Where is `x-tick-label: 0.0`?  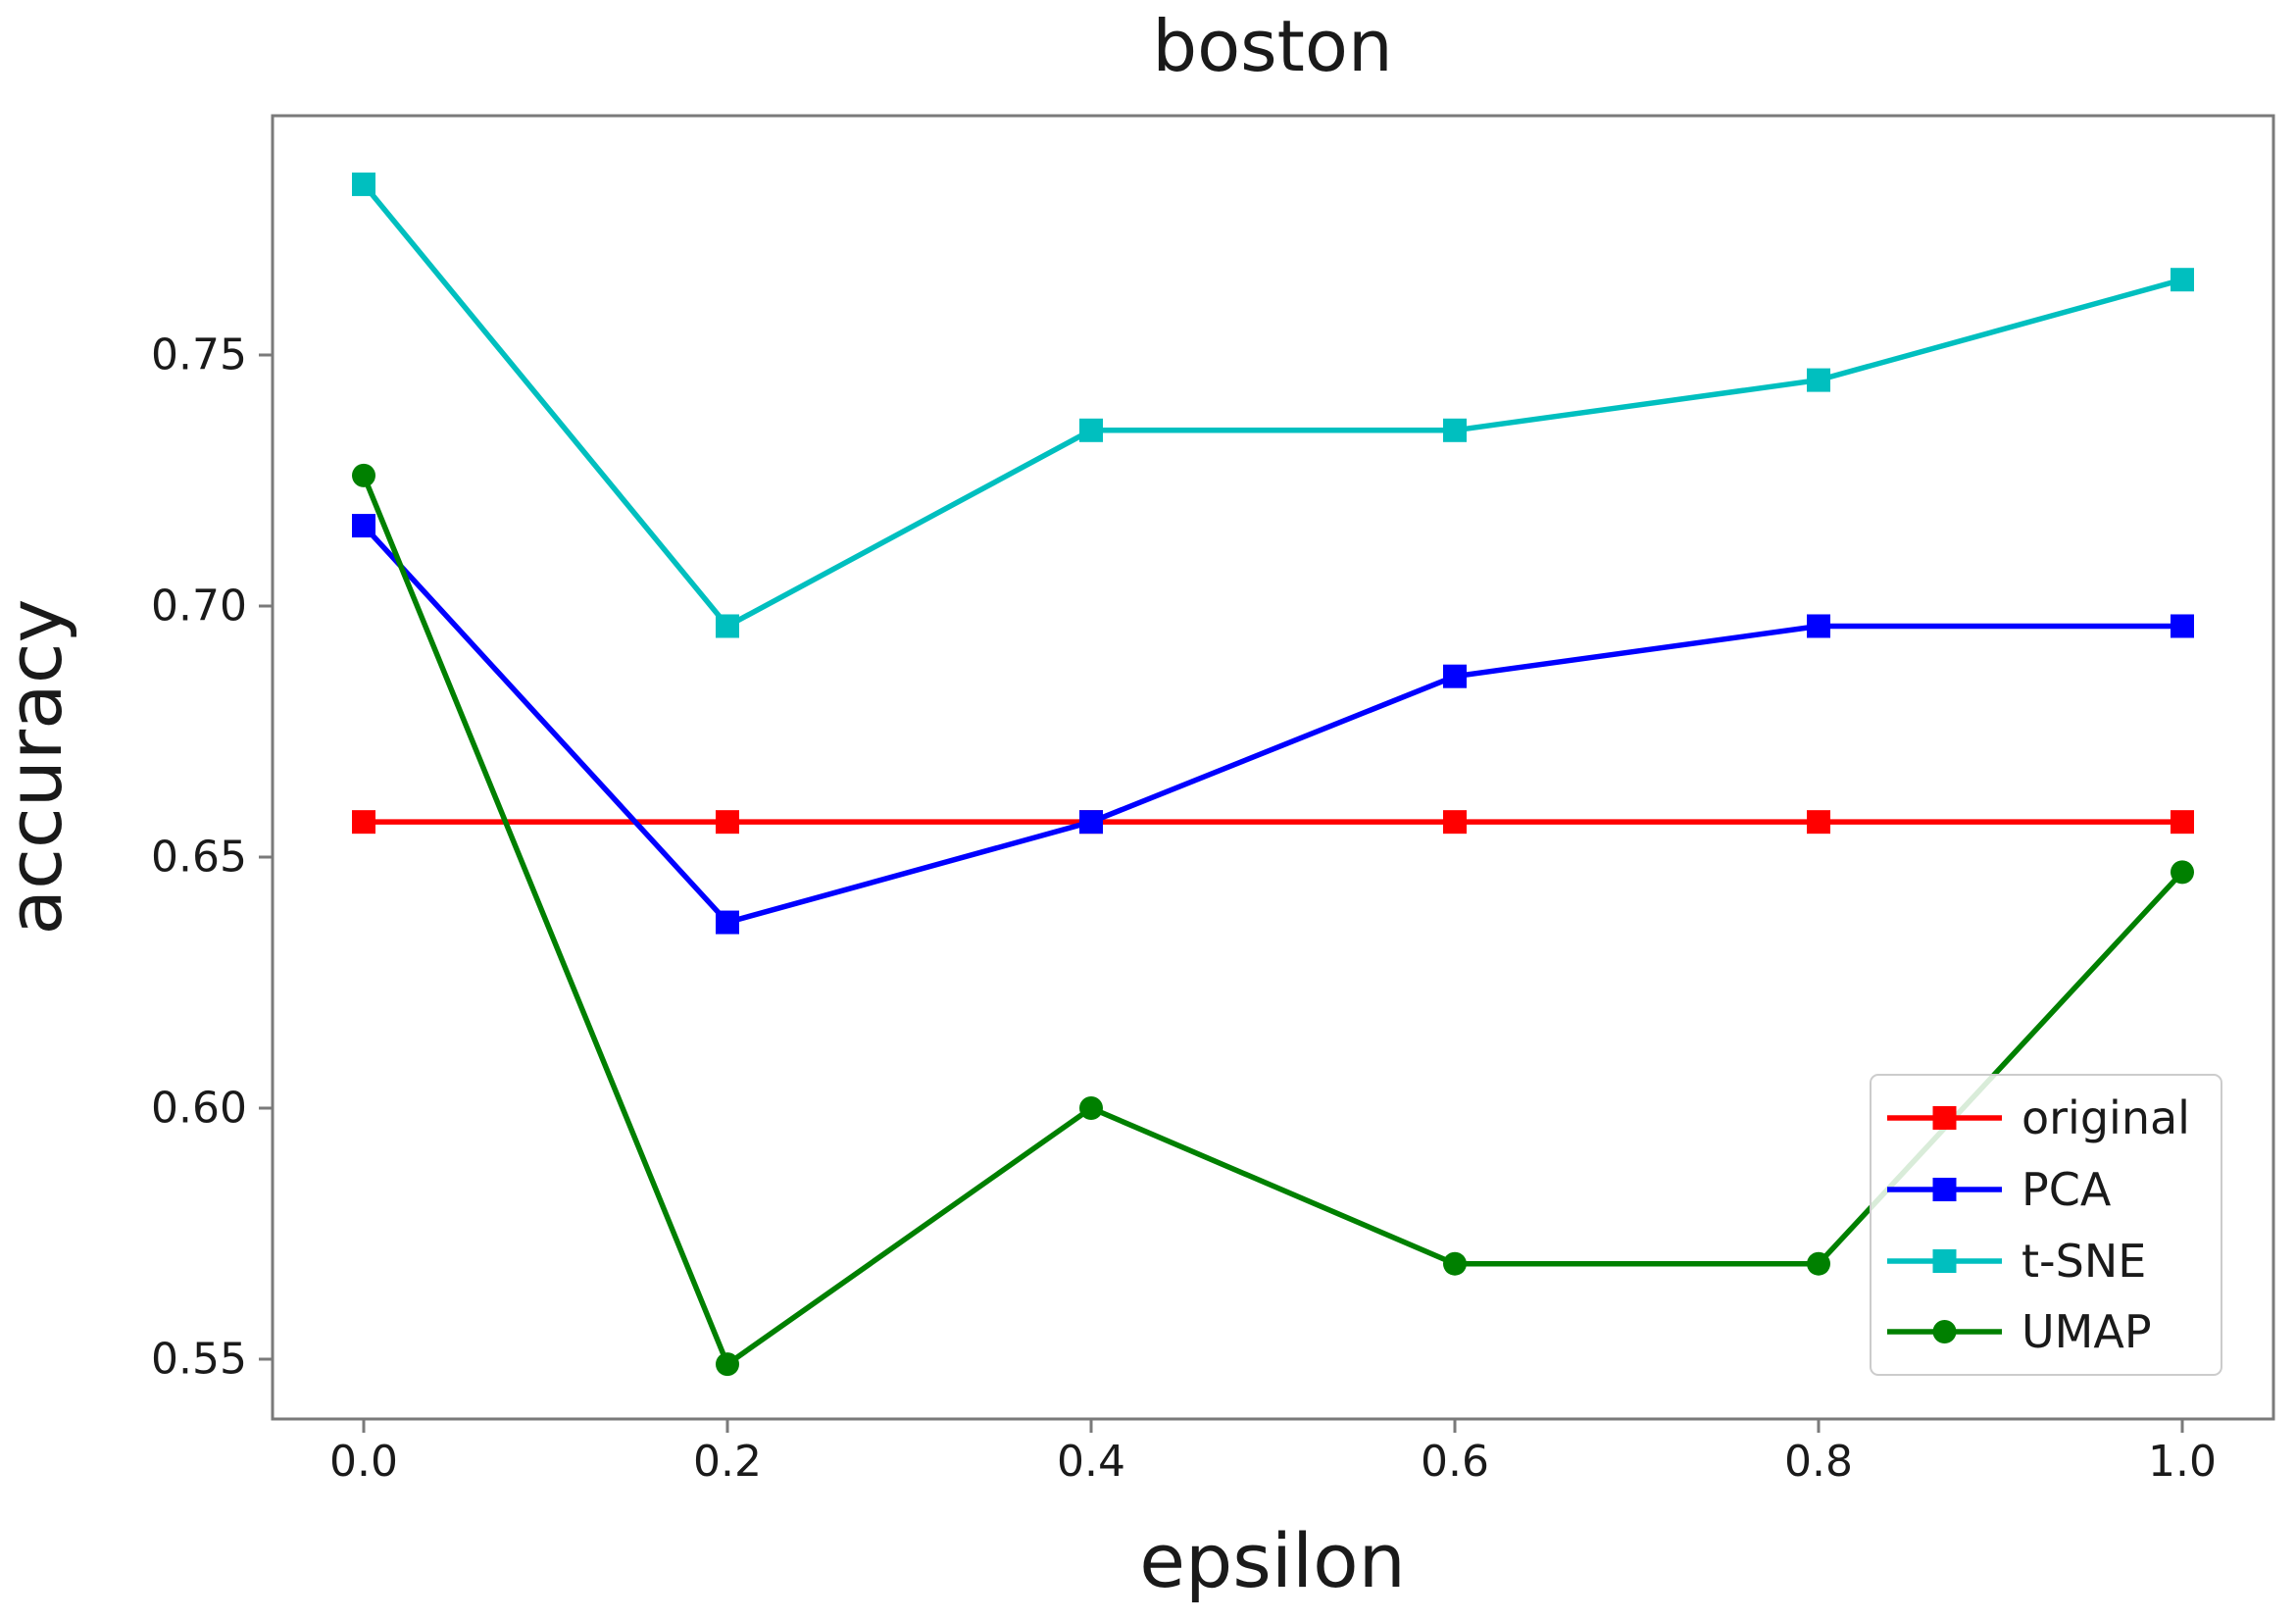 x-tick-label: 0.0 is located at coordinates (363, 1462).